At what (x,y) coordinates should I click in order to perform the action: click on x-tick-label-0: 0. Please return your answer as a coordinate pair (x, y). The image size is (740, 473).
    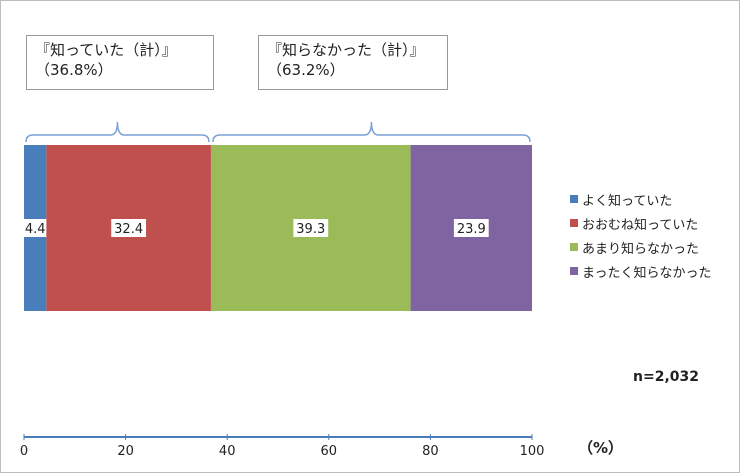
    Looking at the image, I should click on (24, 451).